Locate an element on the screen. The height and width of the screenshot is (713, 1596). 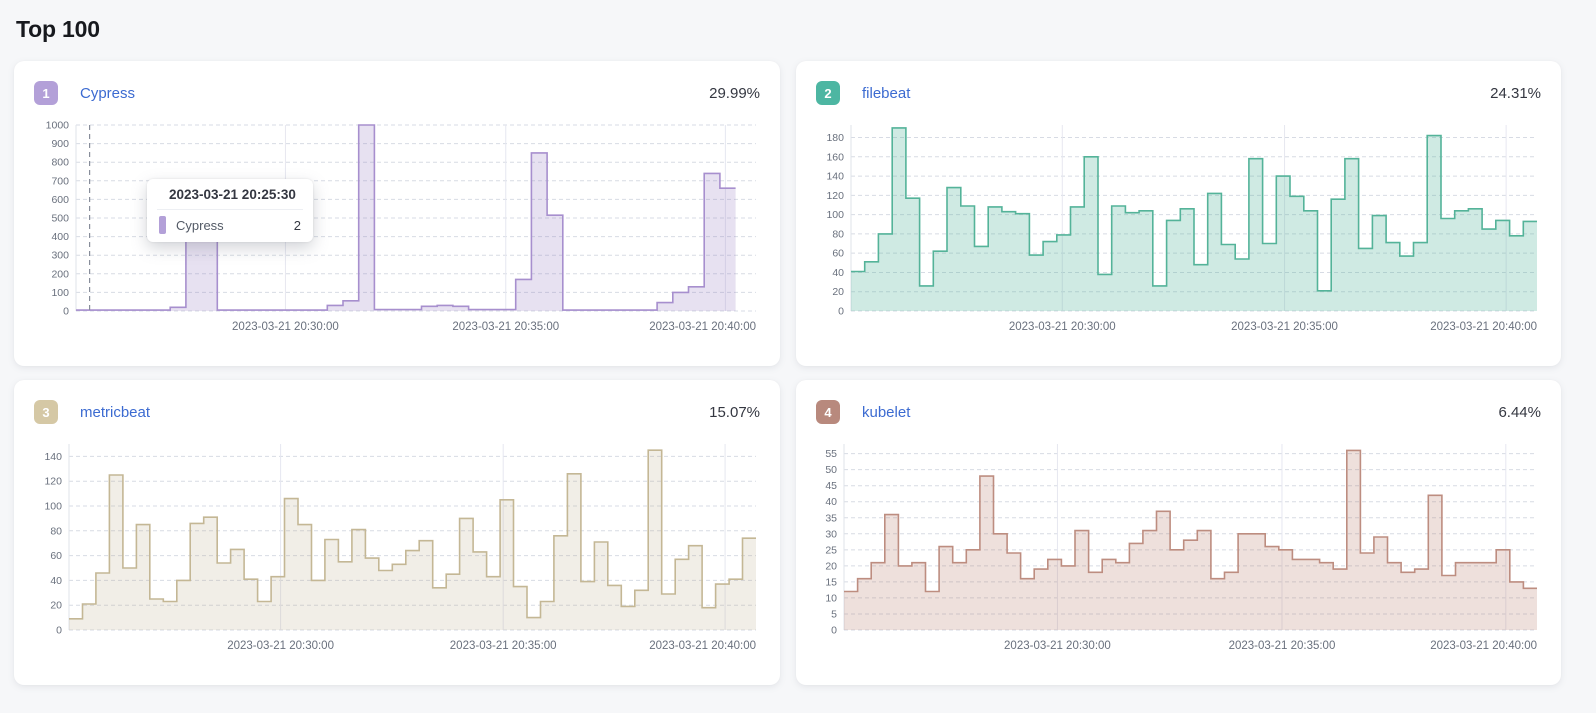
chart-tooltip: 2023-03-21 20:25:30 Cypress 2 is located at coordinates (230, 210).